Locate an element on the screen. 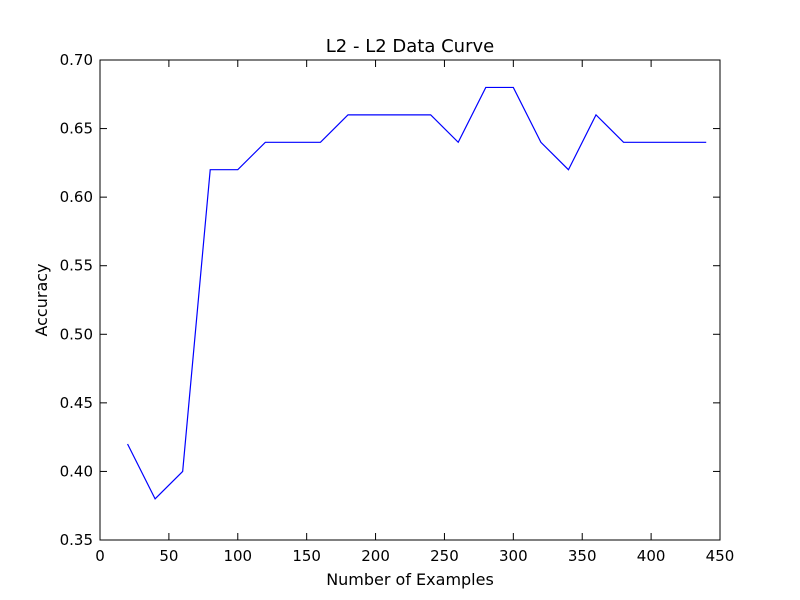 This screenshot has width=800, height=600. x-tick-label: 400 is located at coordinates (651, 556).